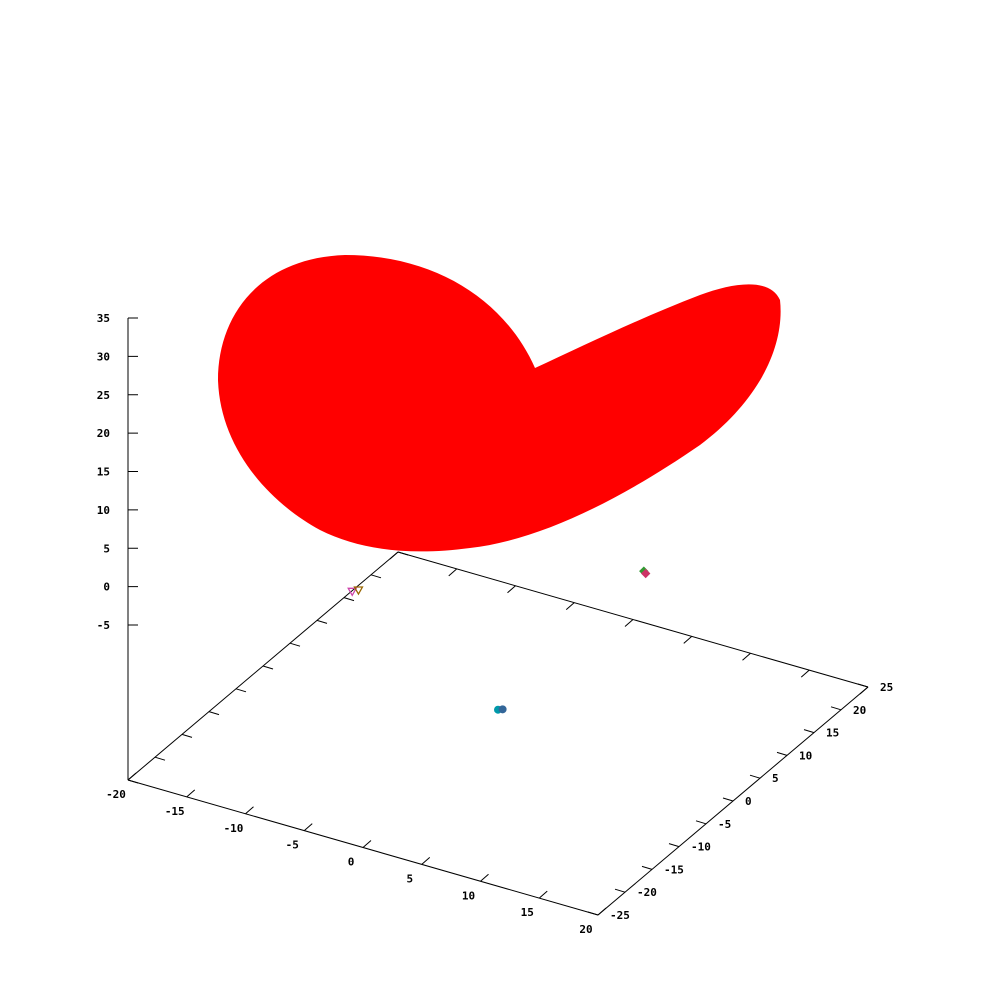  Describe the element at coordinates (106, 548) in the screenshot. I see `z-tick-label: 5` at that location.